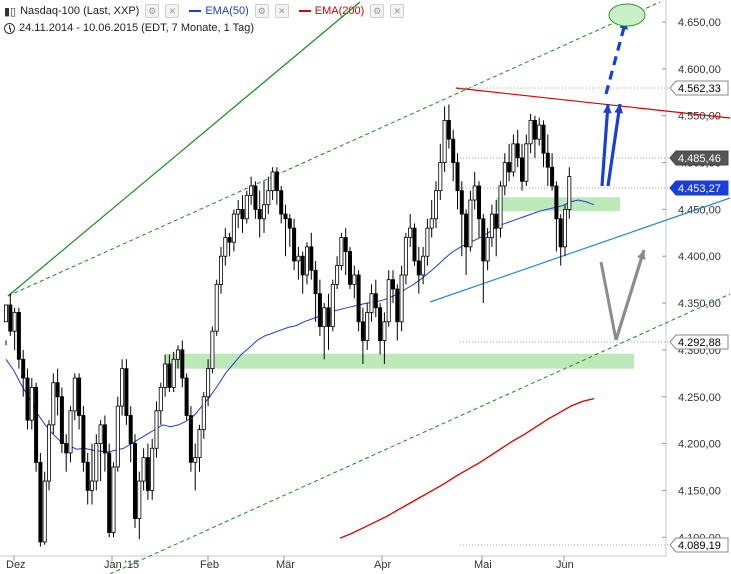 The image size is (731, 574). Describe the element at coordinates (16, 565) in the screenshot. I see `x-tick-label: Dez` at that location.